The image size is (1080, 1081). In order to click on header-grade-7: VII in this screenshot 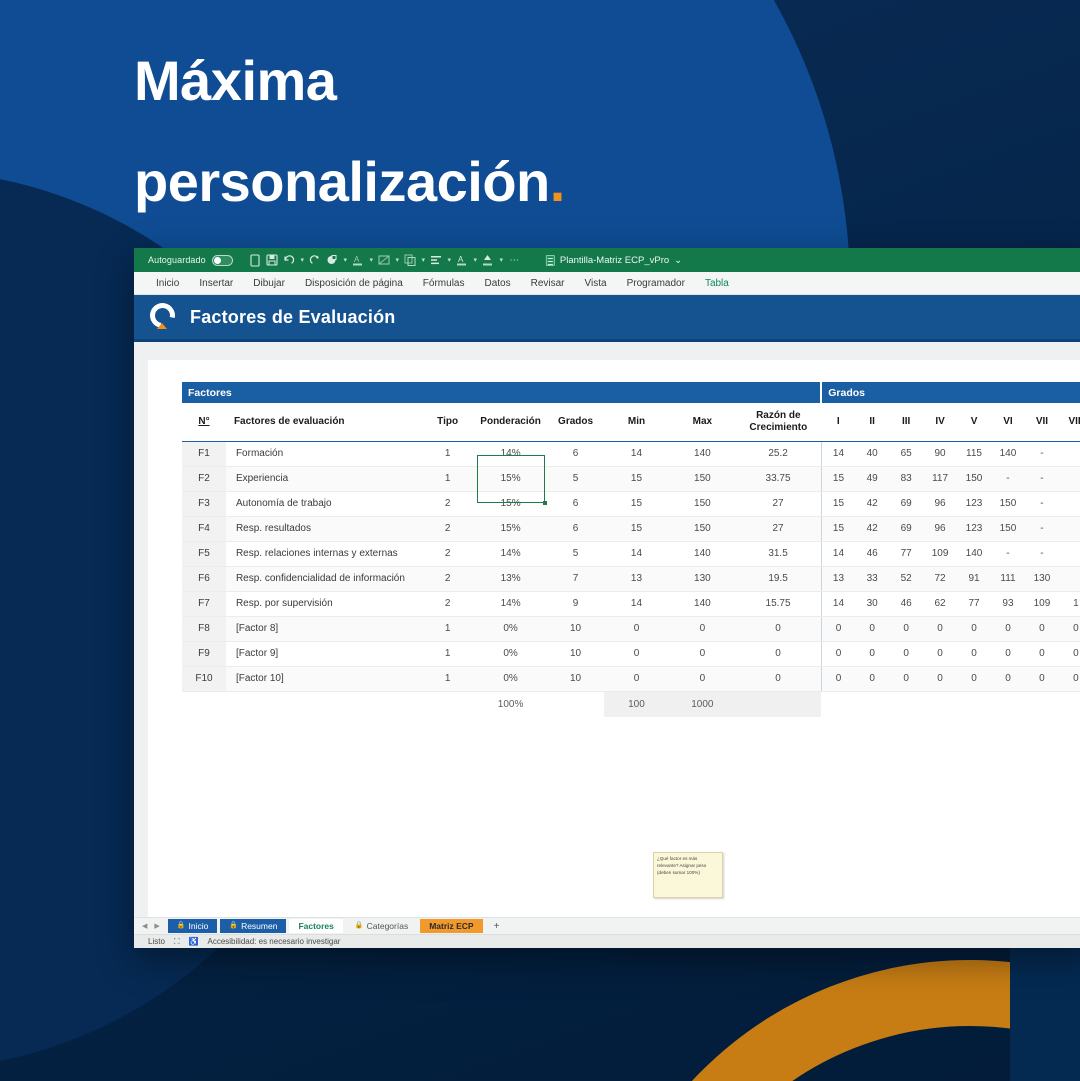, I will do `click(1041, 422)`.